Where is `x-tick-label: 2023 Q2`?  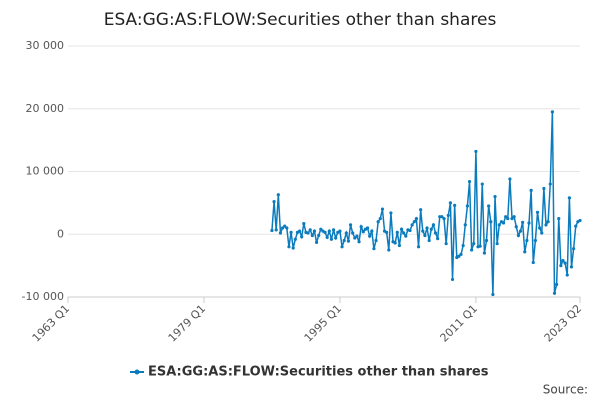
x-tick-label: 2023 Q2 is located at coordinates (563, 323).